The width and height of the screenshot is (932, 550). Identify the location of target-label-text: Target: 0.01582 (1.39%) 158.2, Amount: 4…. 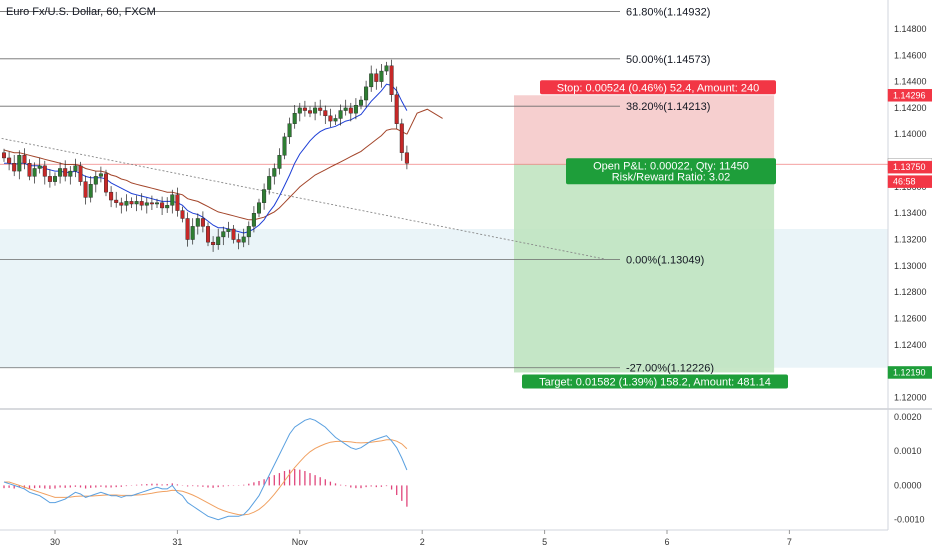
(655, 382).